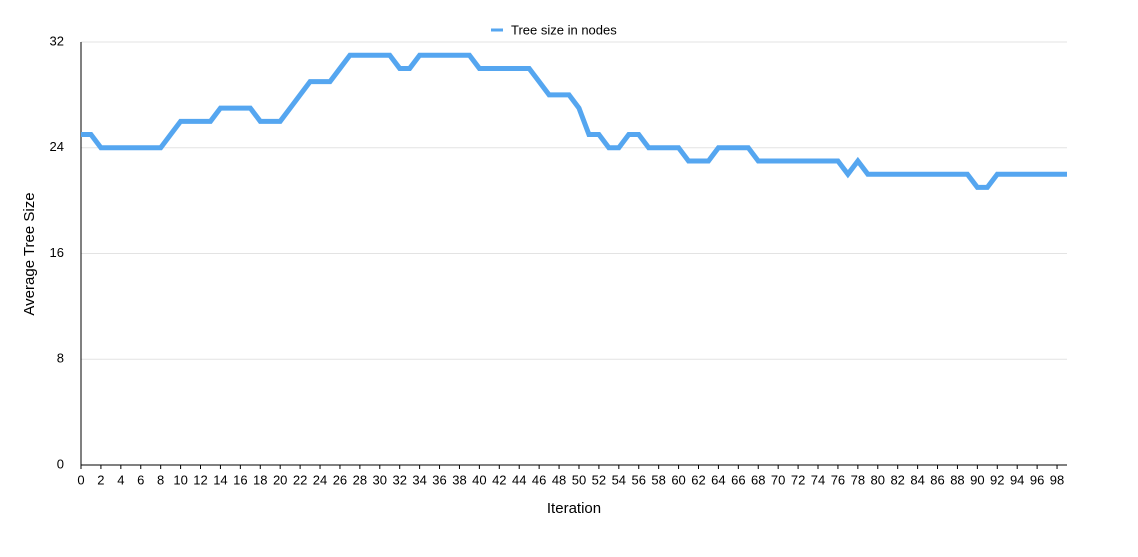 This screenshot has width=1138, height=557. Describe the element at coordinates (499, 479) in the screenshot. I see `x-tick-label: 42` at that location.